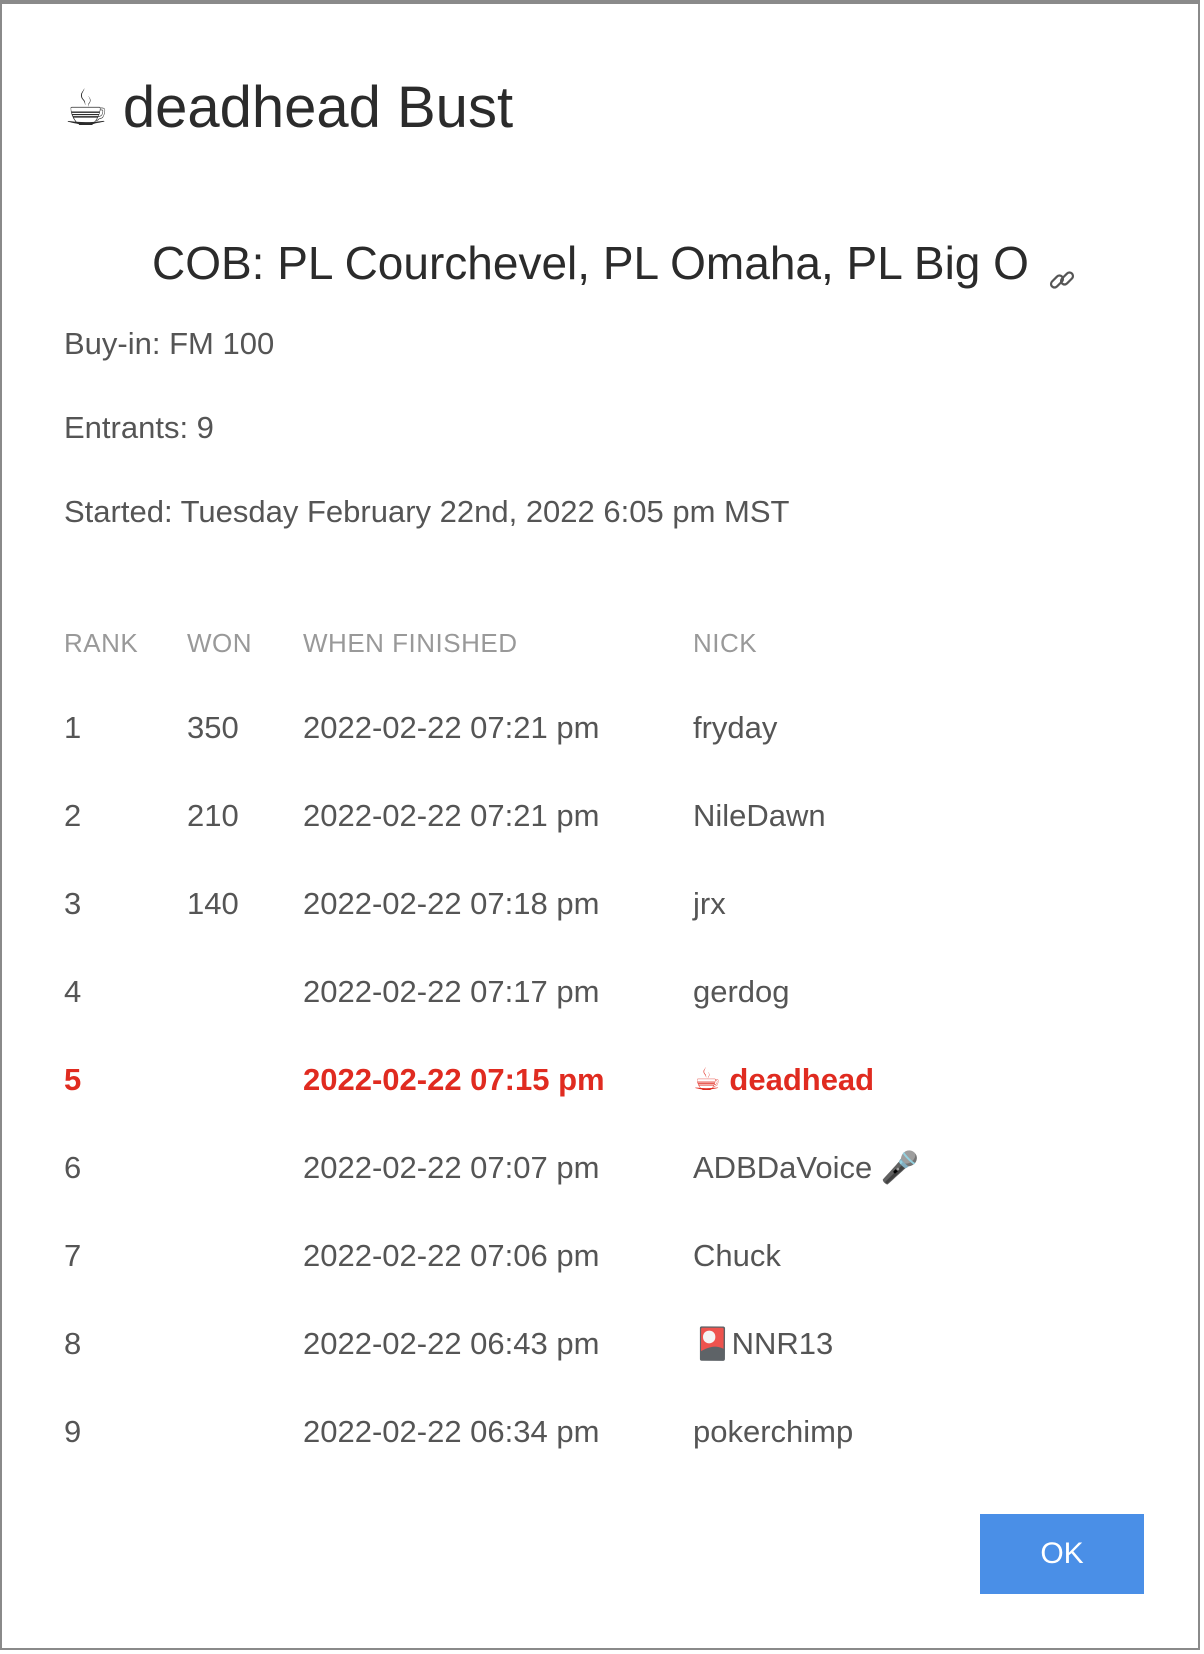 This screenshot has height=1654, width=1204. I want to click on nick-cell: Chuck, so click(737, 1255).